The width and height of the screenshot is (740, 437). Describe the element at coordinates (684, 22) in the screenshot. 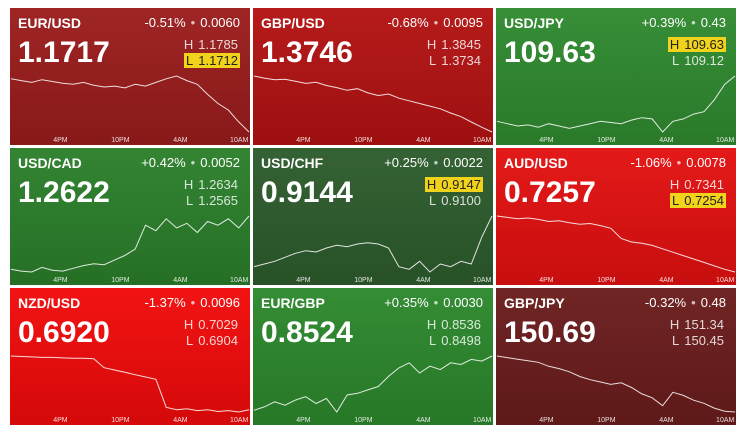

I see `change: +0.39% 0.43` at that location.